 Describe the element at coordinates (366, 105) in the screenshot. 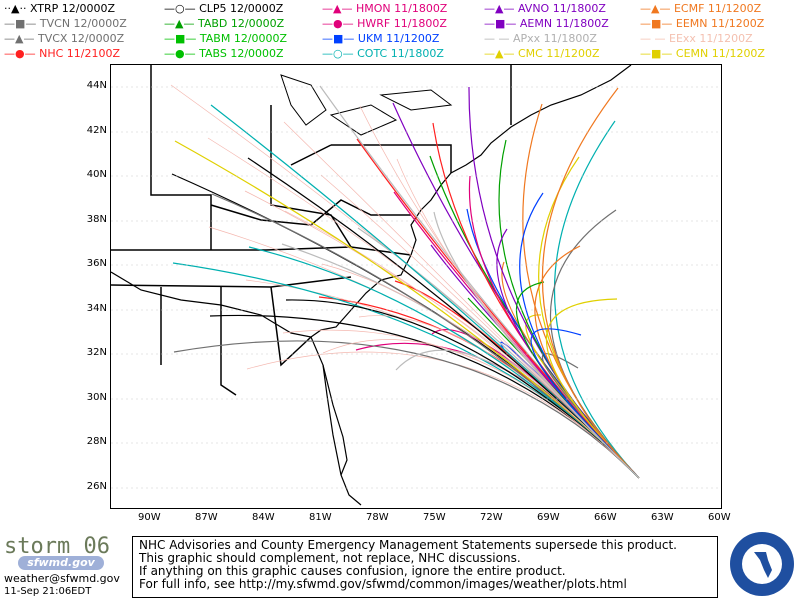

I see `great-lakes` at that location.